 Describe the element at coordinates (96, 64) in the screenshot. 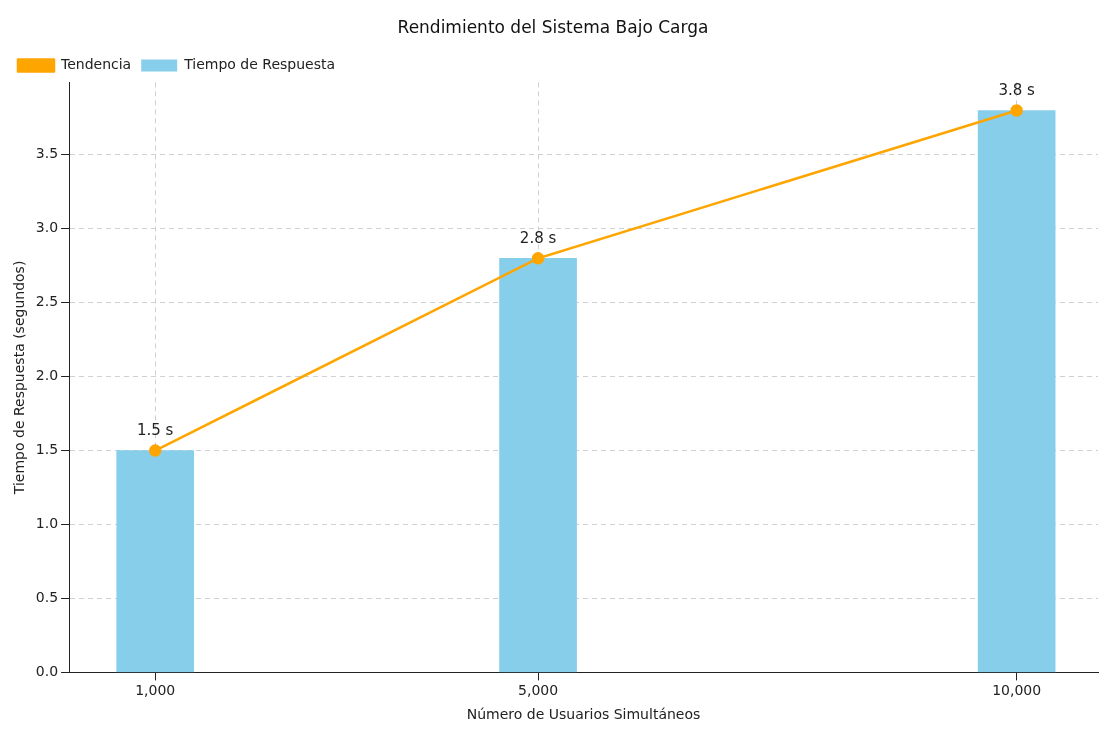

I see `legend-label: Tendencia` at that location.